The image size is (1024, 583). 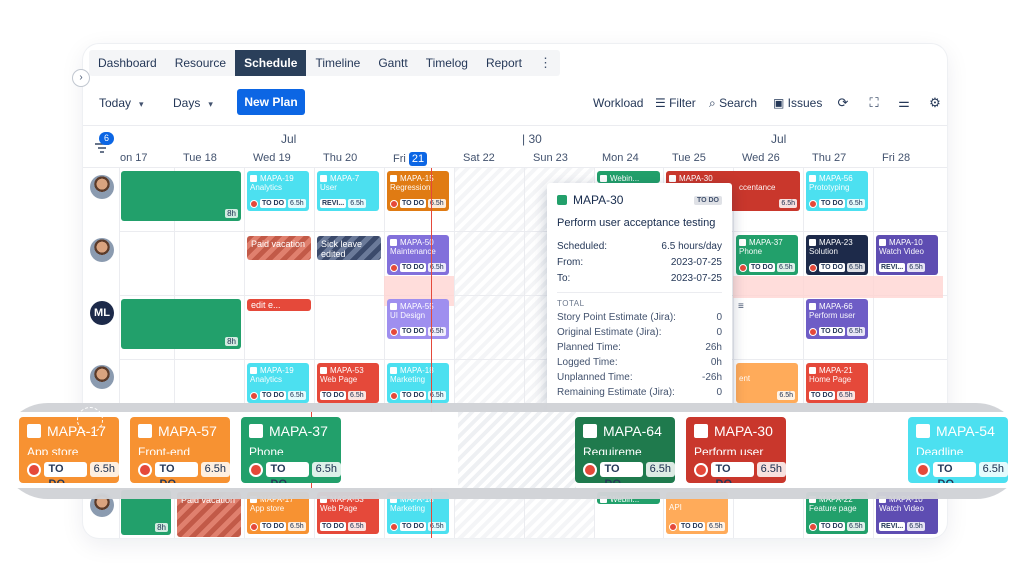 I want to click on task-card-zoomed: MAPA-64 Requireme TO DO6.5h, so click(x=625, y=450).